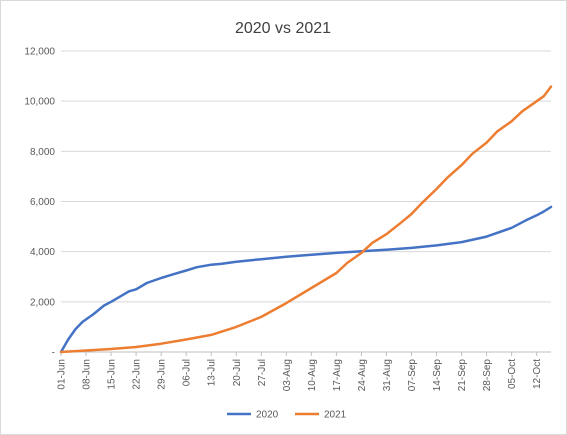 Image resolution: width=567 pixels, height=435 pixels. Describe the element at coordinates (162, 374) in the screenshot. I see `x-tick-label: 29-Jun` at that location.